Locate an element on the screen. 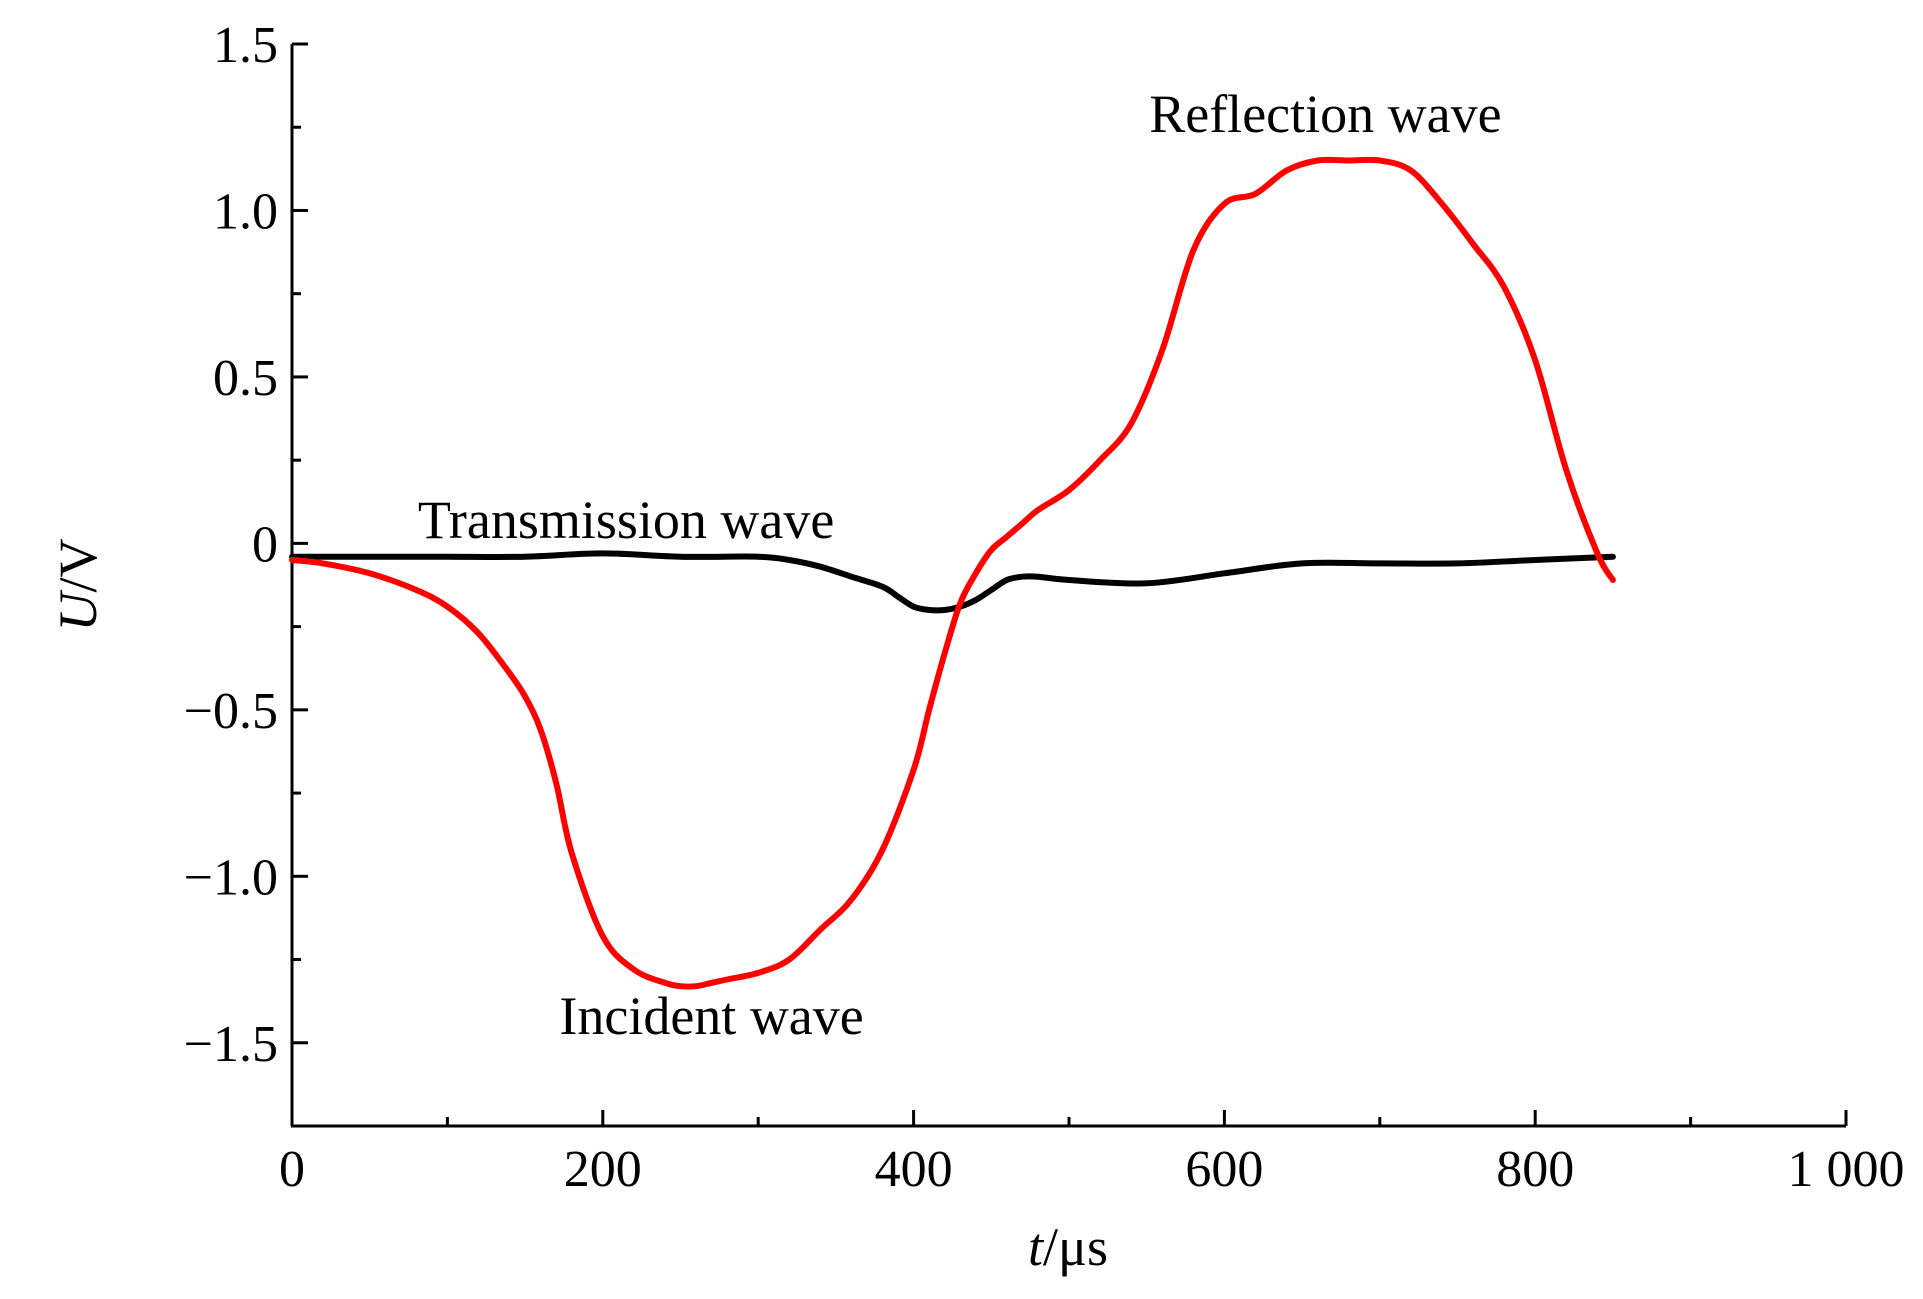  x-axis-title: t/μs is located at coordinates (1068, 1247).